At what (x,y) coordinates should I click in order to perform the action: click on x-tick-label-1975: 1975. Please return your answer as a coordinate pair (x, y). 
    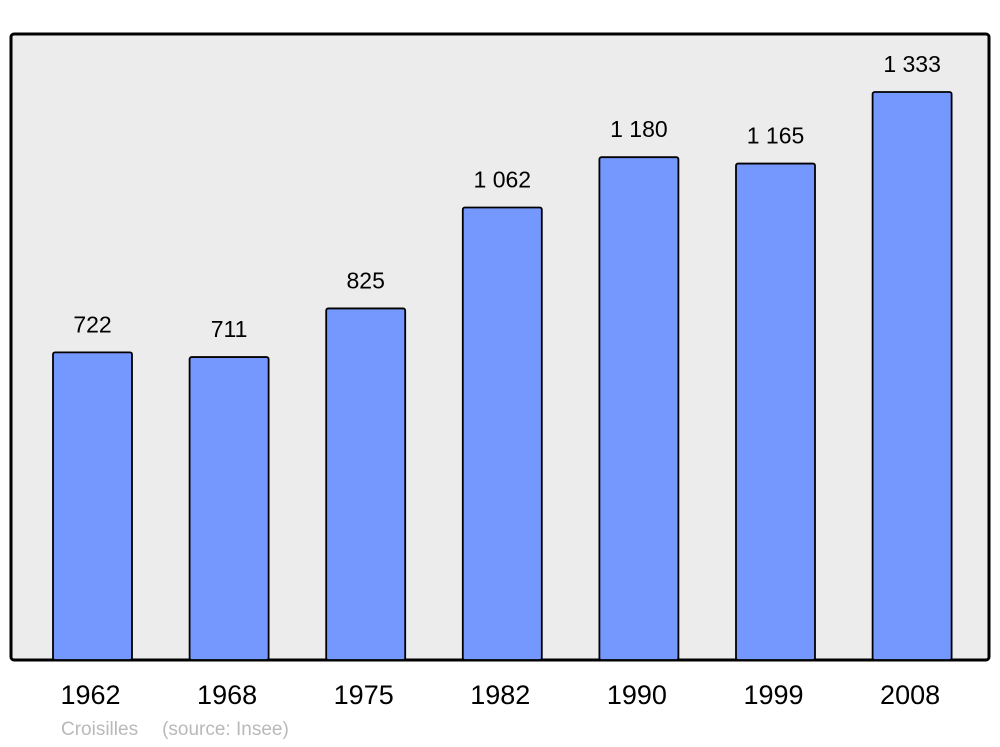
    Looking at the image, I should click on (364, 695).